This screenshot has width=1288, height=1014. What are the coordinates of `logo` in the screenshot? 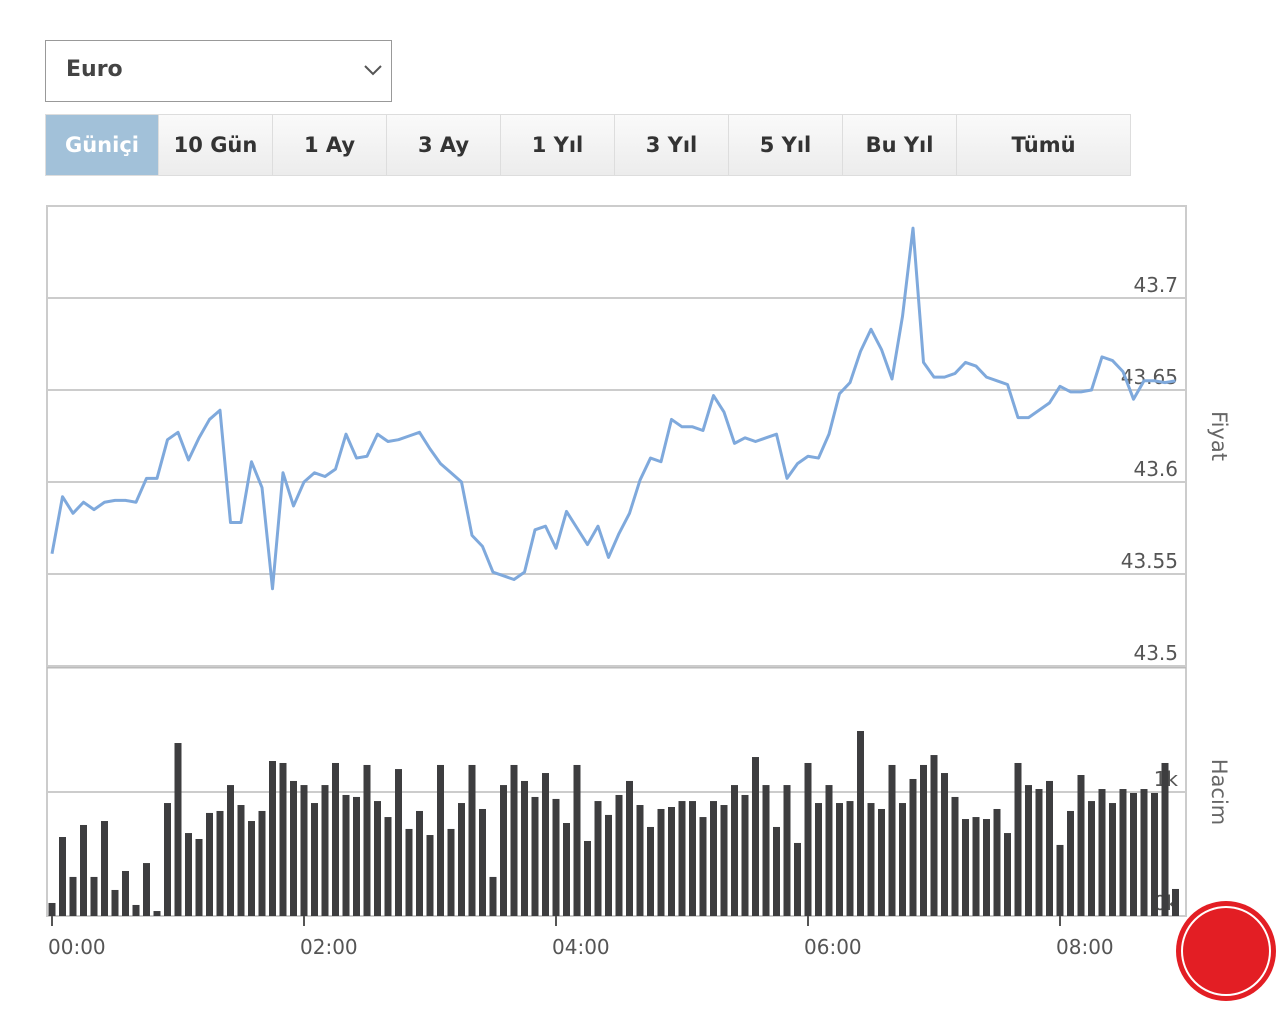 It's located at (1226, 951).